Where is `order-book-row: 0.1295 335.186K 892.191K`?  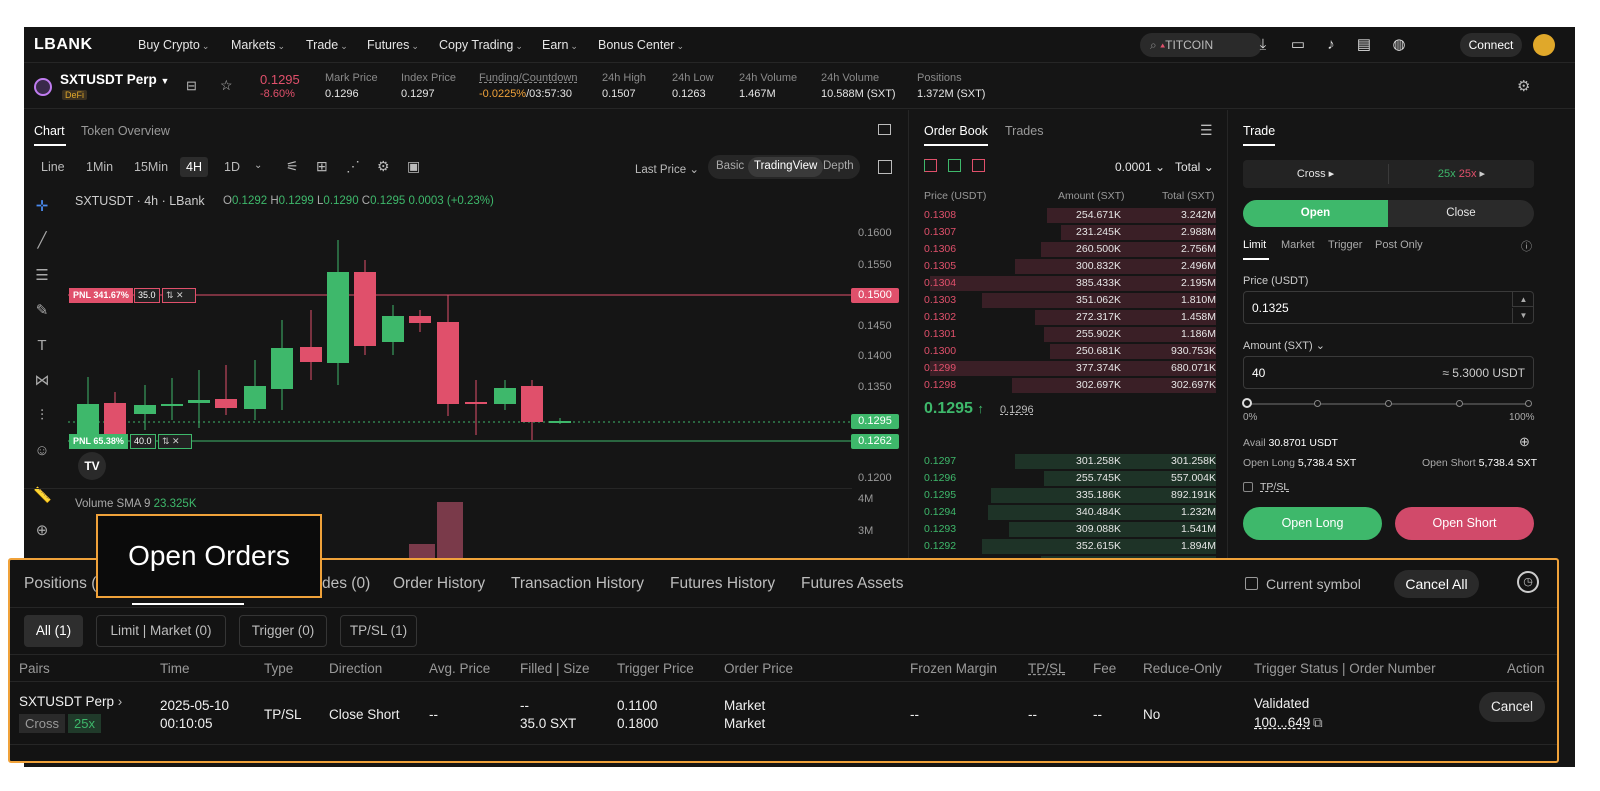
order-book-row: 0.1295 335.186K 892.191K is located at coordinates (1070, 495).